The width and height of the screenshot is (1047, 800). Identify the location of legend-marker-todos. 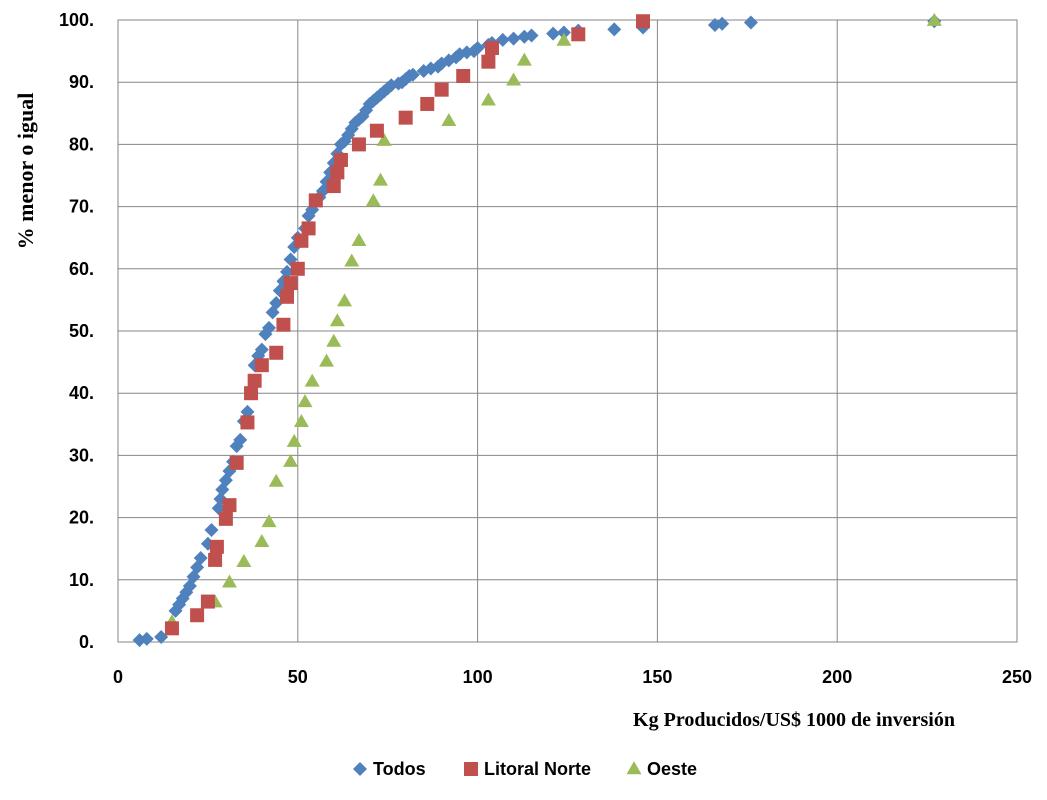
(360, 769).